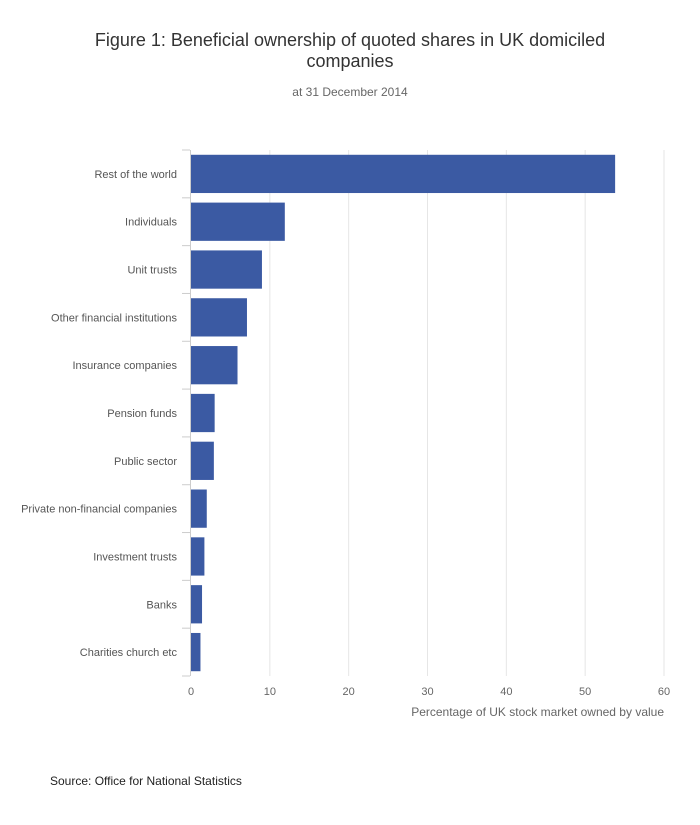  Describe the element at coordinates (99, 510) in the screenshot. I see `category-label: Private non-financial companies` at that location.